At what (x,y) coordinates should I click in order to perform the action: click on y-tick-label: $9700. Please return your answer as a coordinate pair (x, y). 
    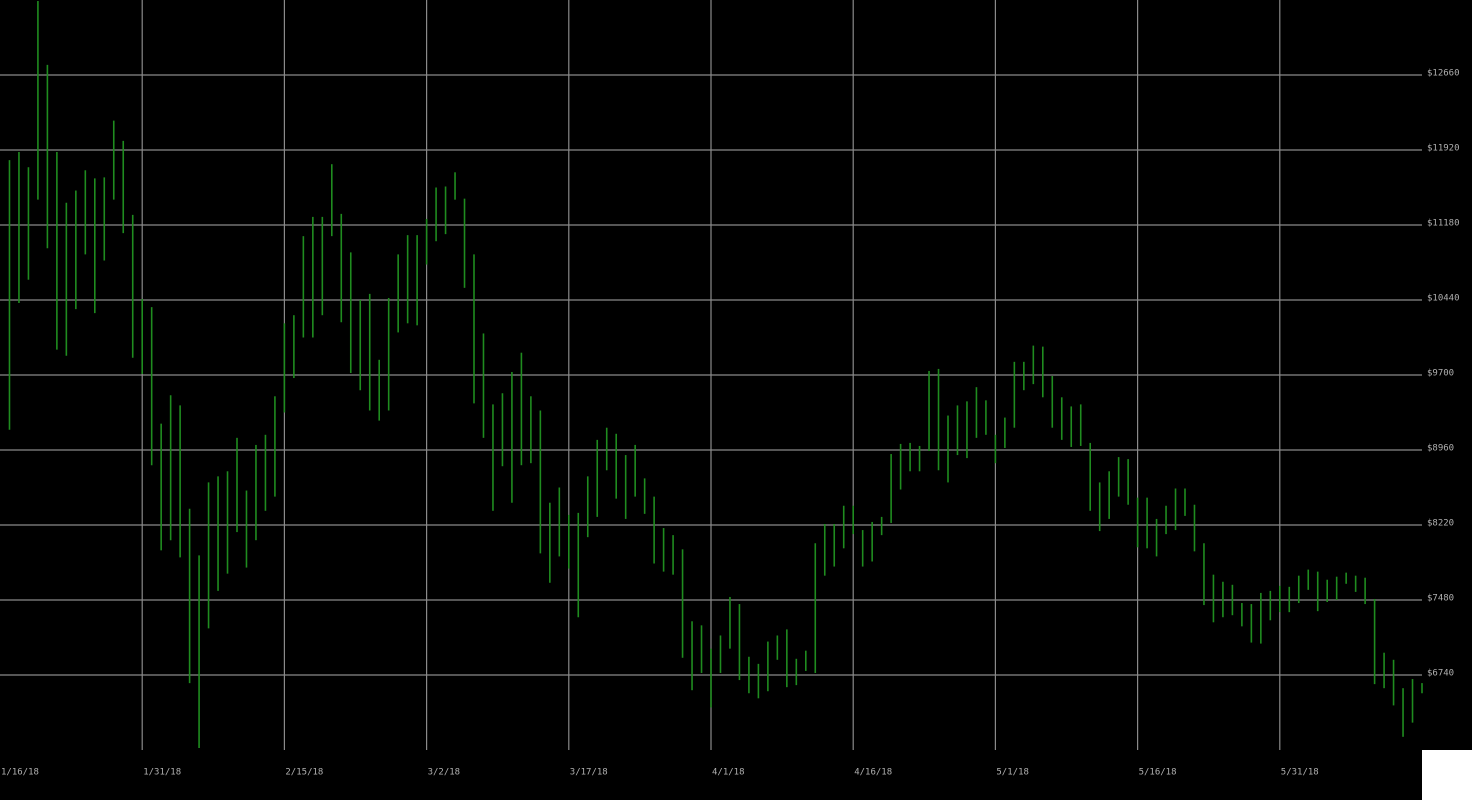
    Looking at the image, I should click on (1440, 374).